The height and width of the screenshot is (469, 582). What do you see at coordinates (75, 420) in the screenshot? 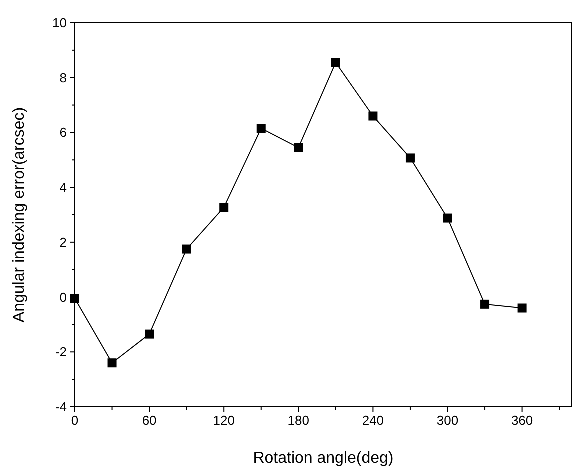
I see `x-tick-label: 0` at bounding box center [75, 420].